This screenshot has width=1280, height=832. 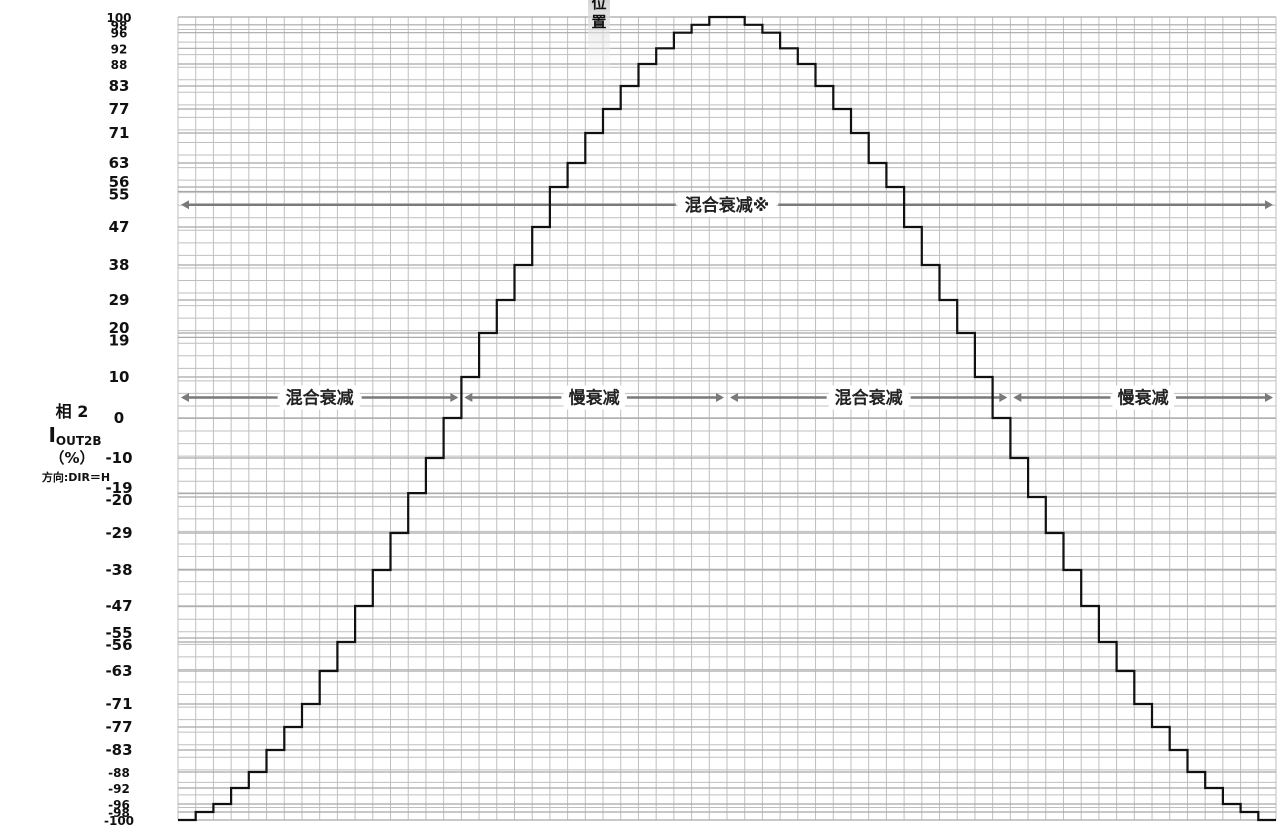 What do you see at coordinates (118, 458) in the screenshot?
I see `y-tick-label: -10` at bounding box center [118, 458].